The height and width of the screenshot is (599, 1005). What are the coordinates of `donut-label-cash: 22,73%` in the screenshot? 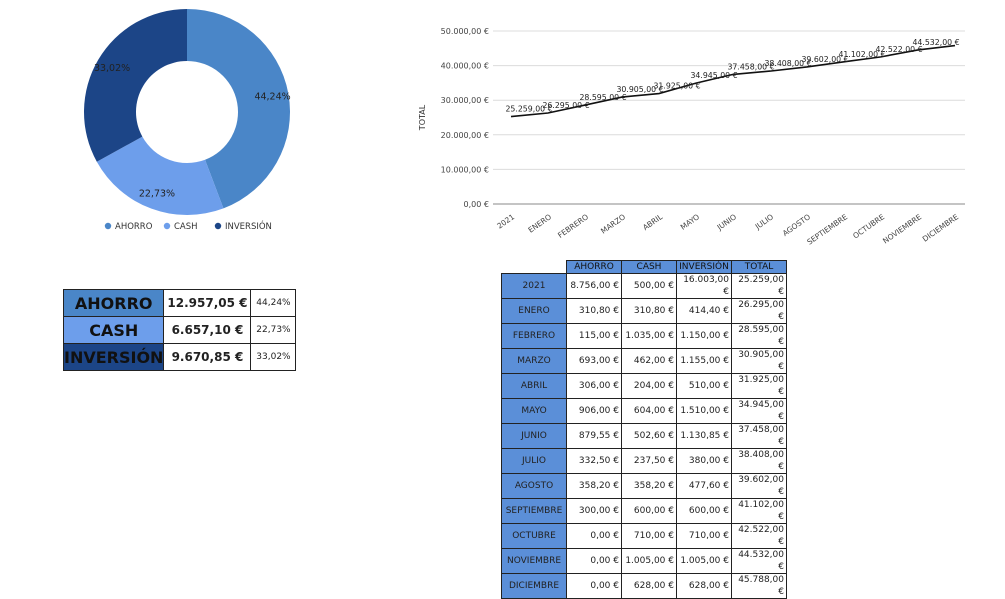 It's located at (157, 194).